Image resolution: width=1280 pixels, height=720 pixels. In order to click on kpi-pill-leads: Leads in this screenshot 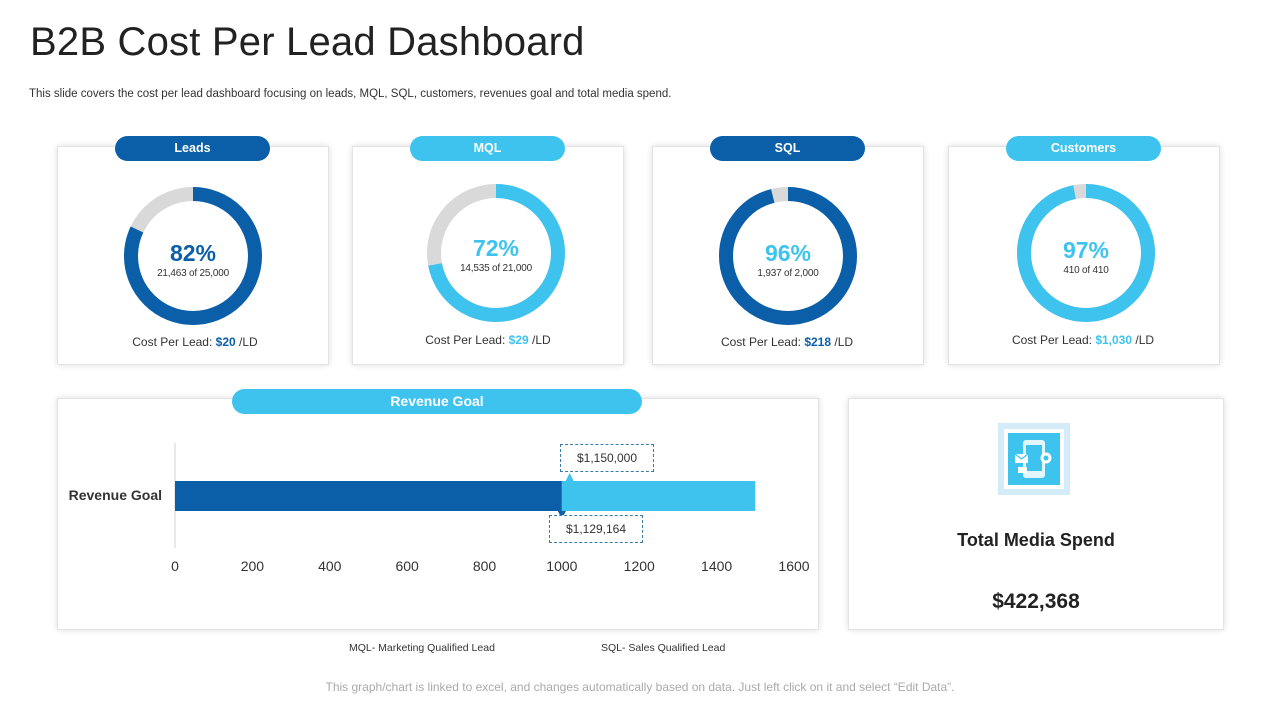, I will do `click(192, 148)`.